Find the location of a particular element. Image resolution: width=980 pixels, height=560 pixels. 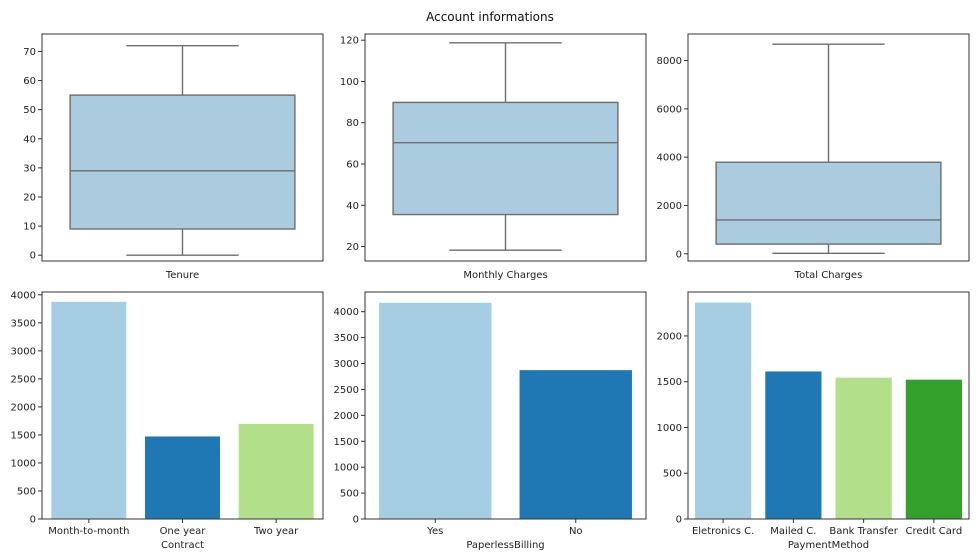

x-tick-label: Yes is located at coordinates (434, 531).